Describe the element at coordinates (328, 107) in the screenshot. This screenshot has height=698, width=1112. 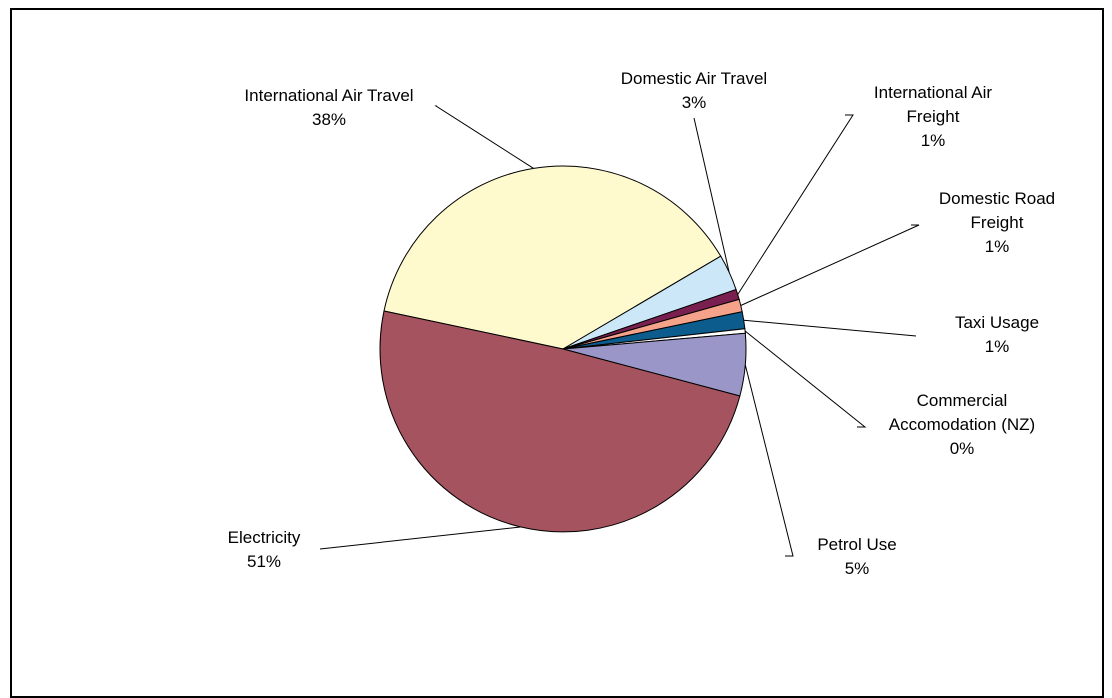
I see `slice-label: International Air Travel 38%` at that location.